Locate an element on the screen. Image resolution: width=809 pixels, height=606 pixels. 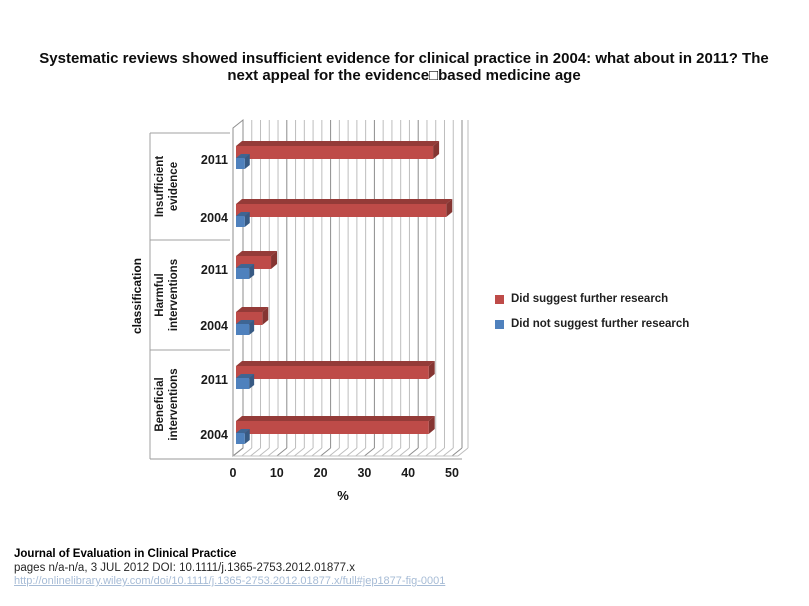
legend-label: Did suggest further research is located at coordinates (590, 299).